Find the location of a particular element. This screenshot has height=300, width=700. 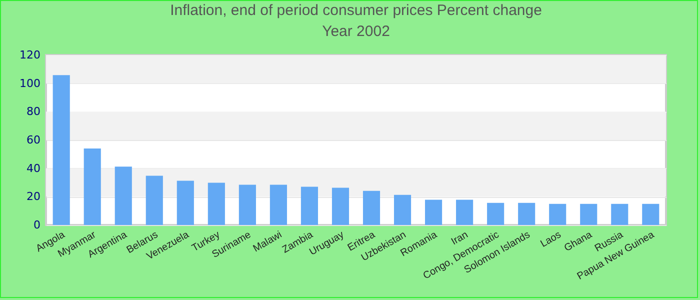

y-tick-label: 100 is located at coordinates (30, 83).